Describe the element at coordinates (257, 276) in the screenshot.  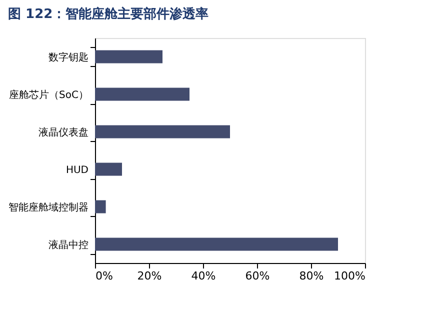
I see `x-tick-label: 60%` at that location.